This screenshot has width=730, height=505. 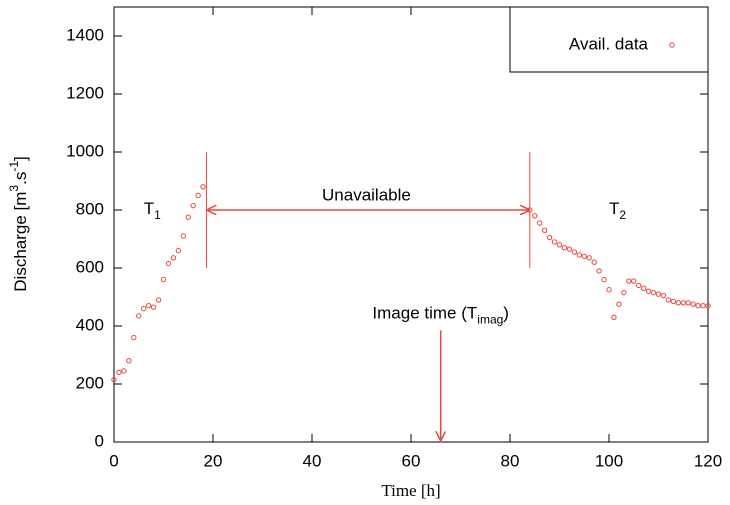 What do you see at coordinates (85, 34) in the screenshot?
I see `y-tick-label: 1400` at bounding box center [85, 34].